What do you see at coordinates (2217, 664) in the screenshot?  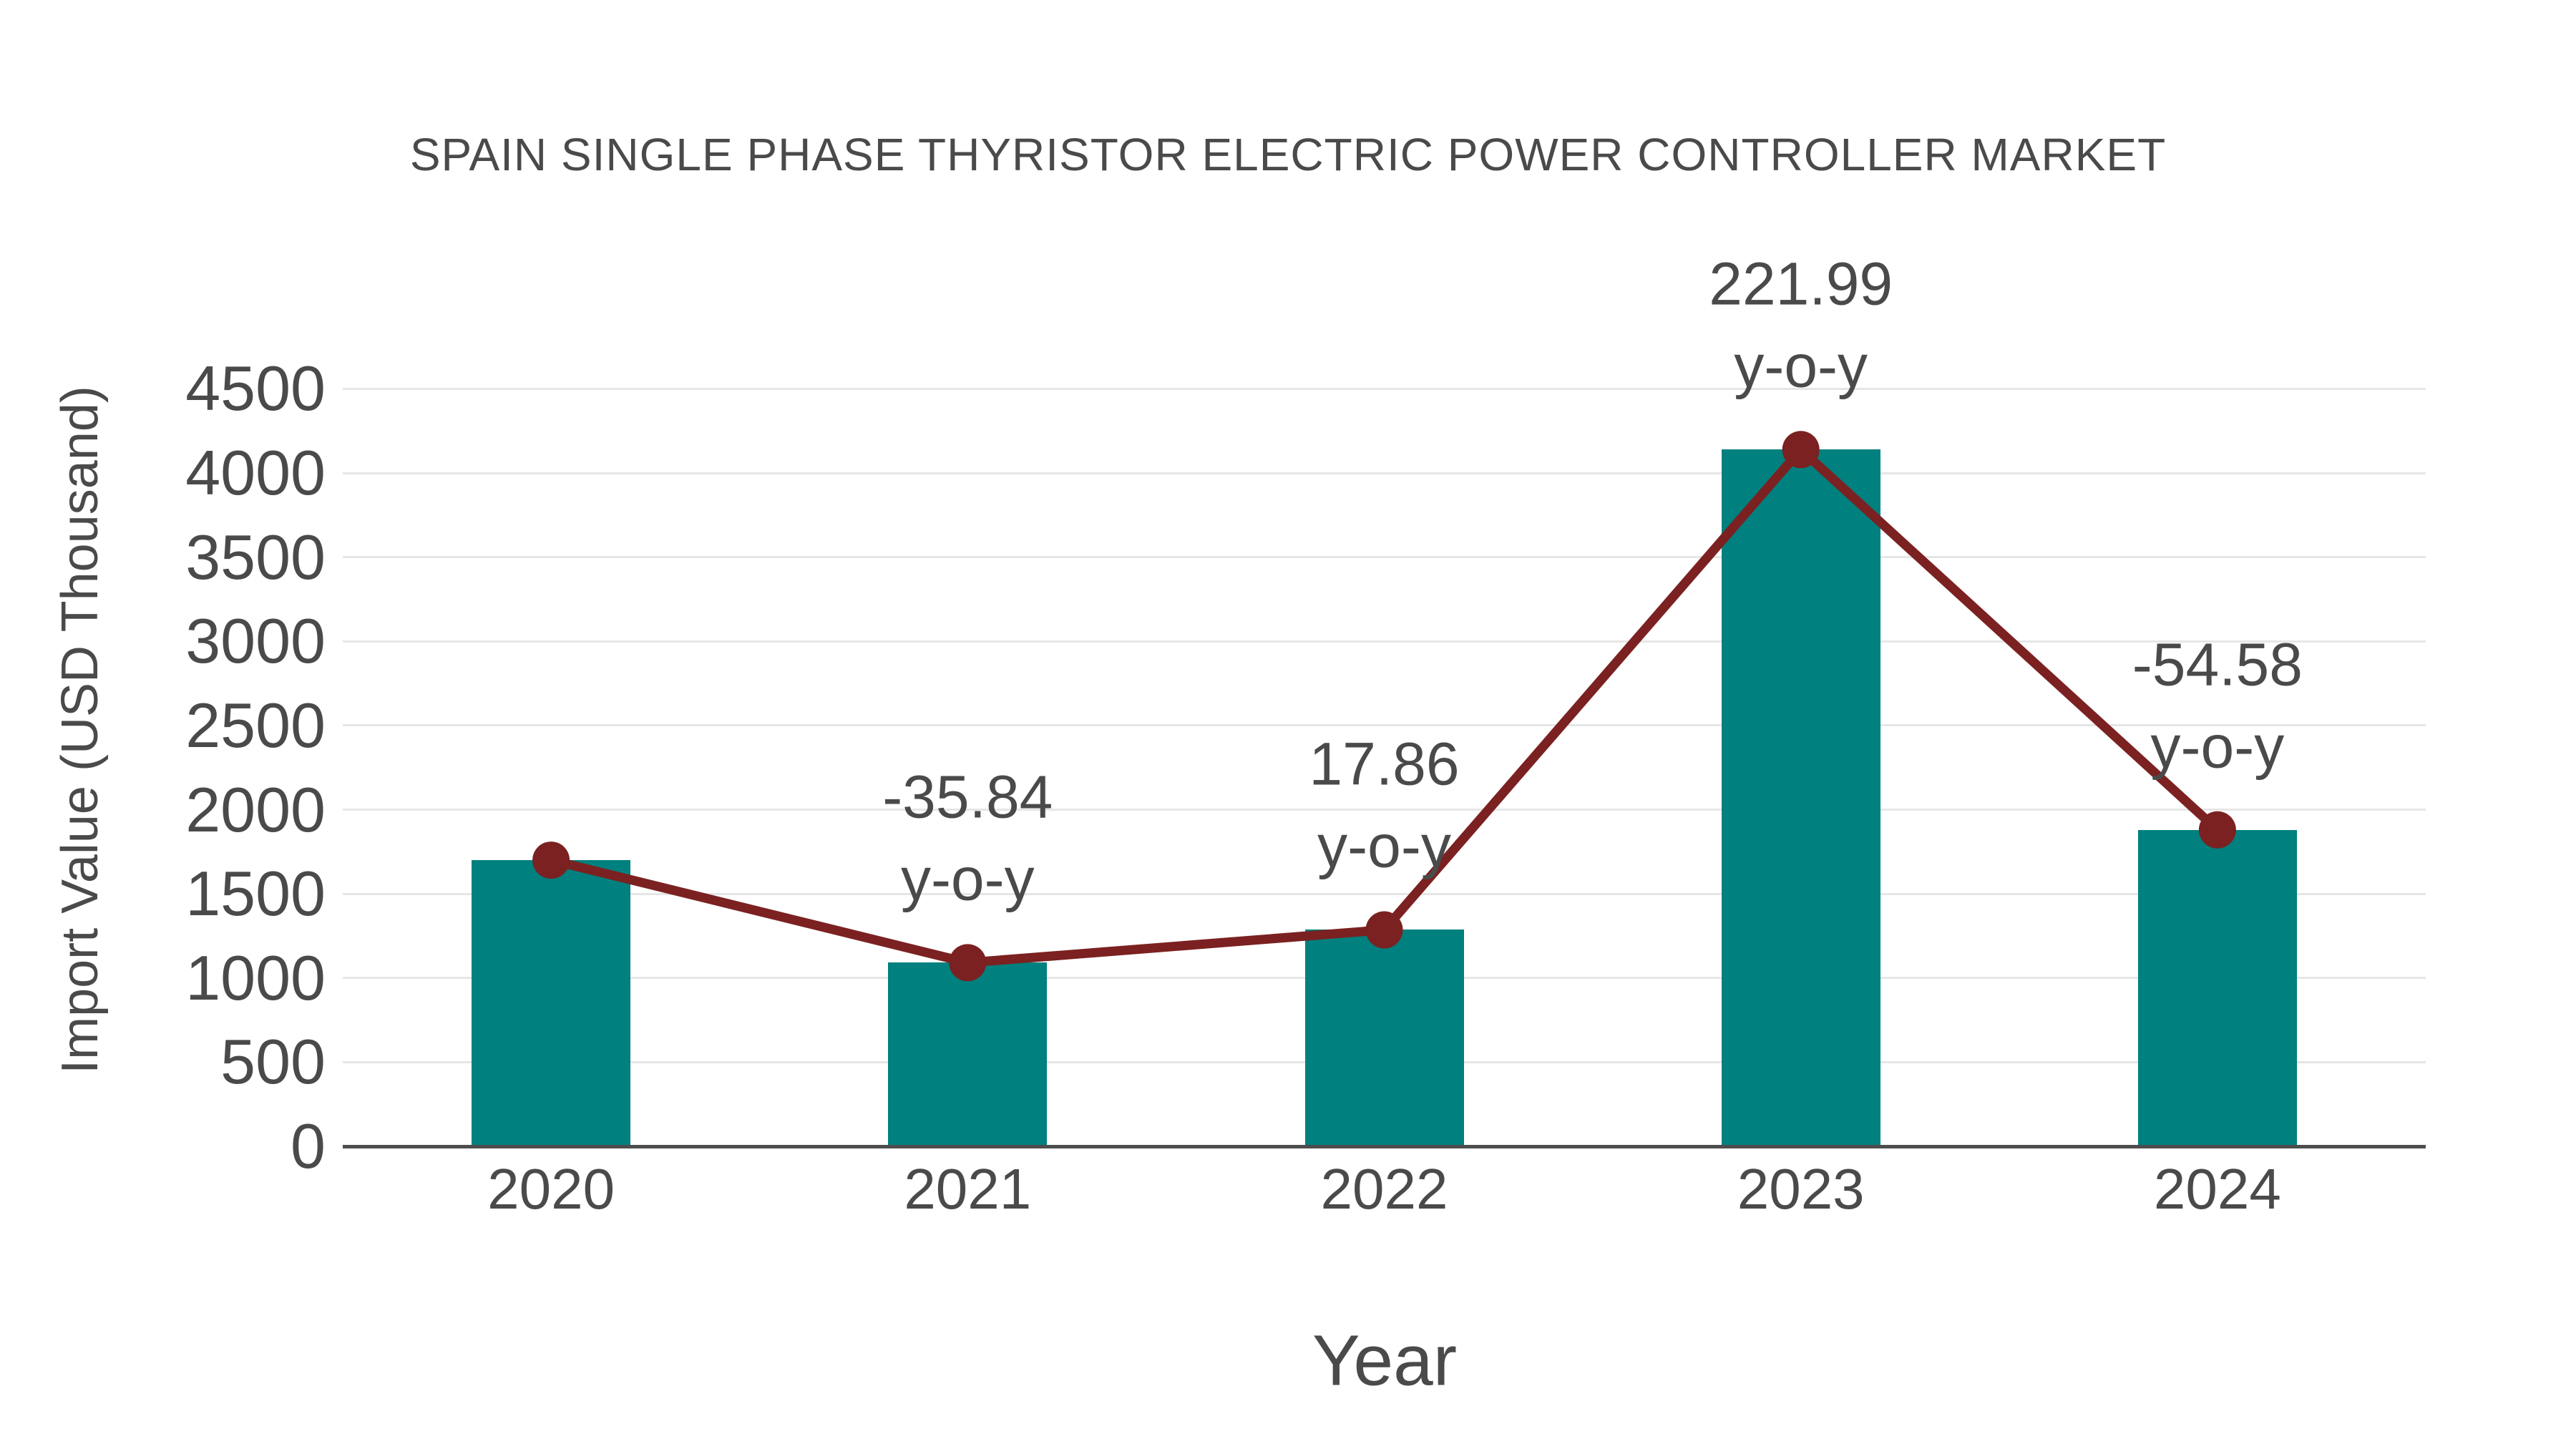 I see `annotation-2024-value: -54.58` at bounding box center [2217, 664].